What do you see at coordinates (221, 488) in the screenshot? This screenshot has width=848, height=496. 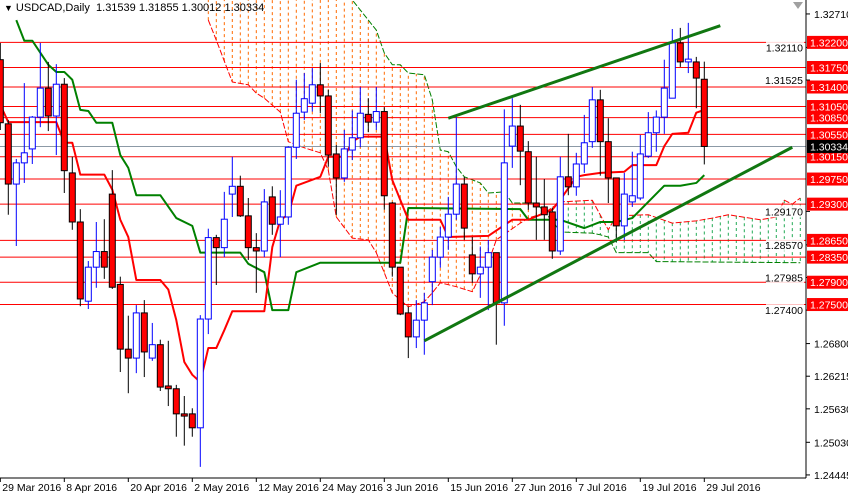 I see `date-tick-label: 2 May 2016` at bounding box center [221, 488].